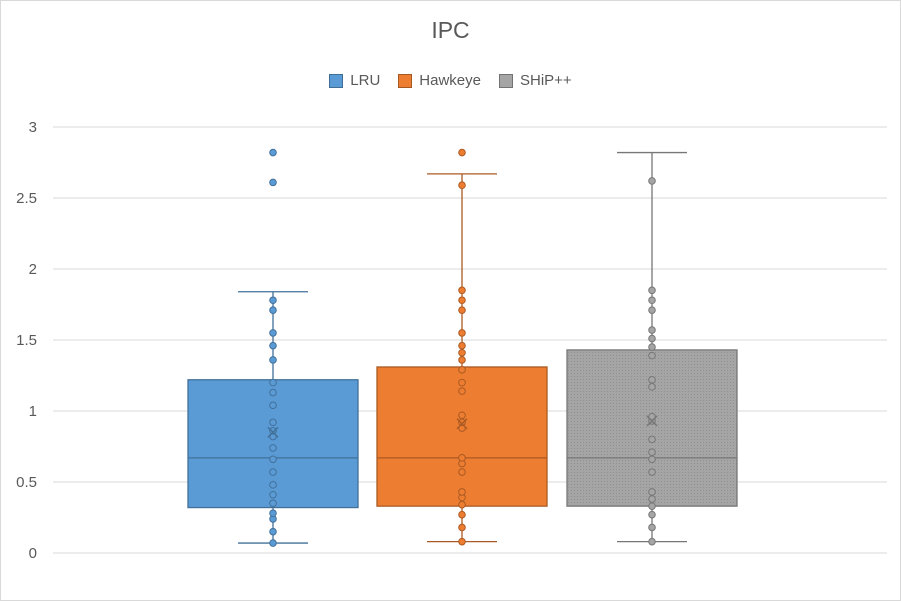 The image size is (901, 601). Describe the element at coordinates (336, 80) in the screenshot. I see `legend-swatch-lru` at that location.